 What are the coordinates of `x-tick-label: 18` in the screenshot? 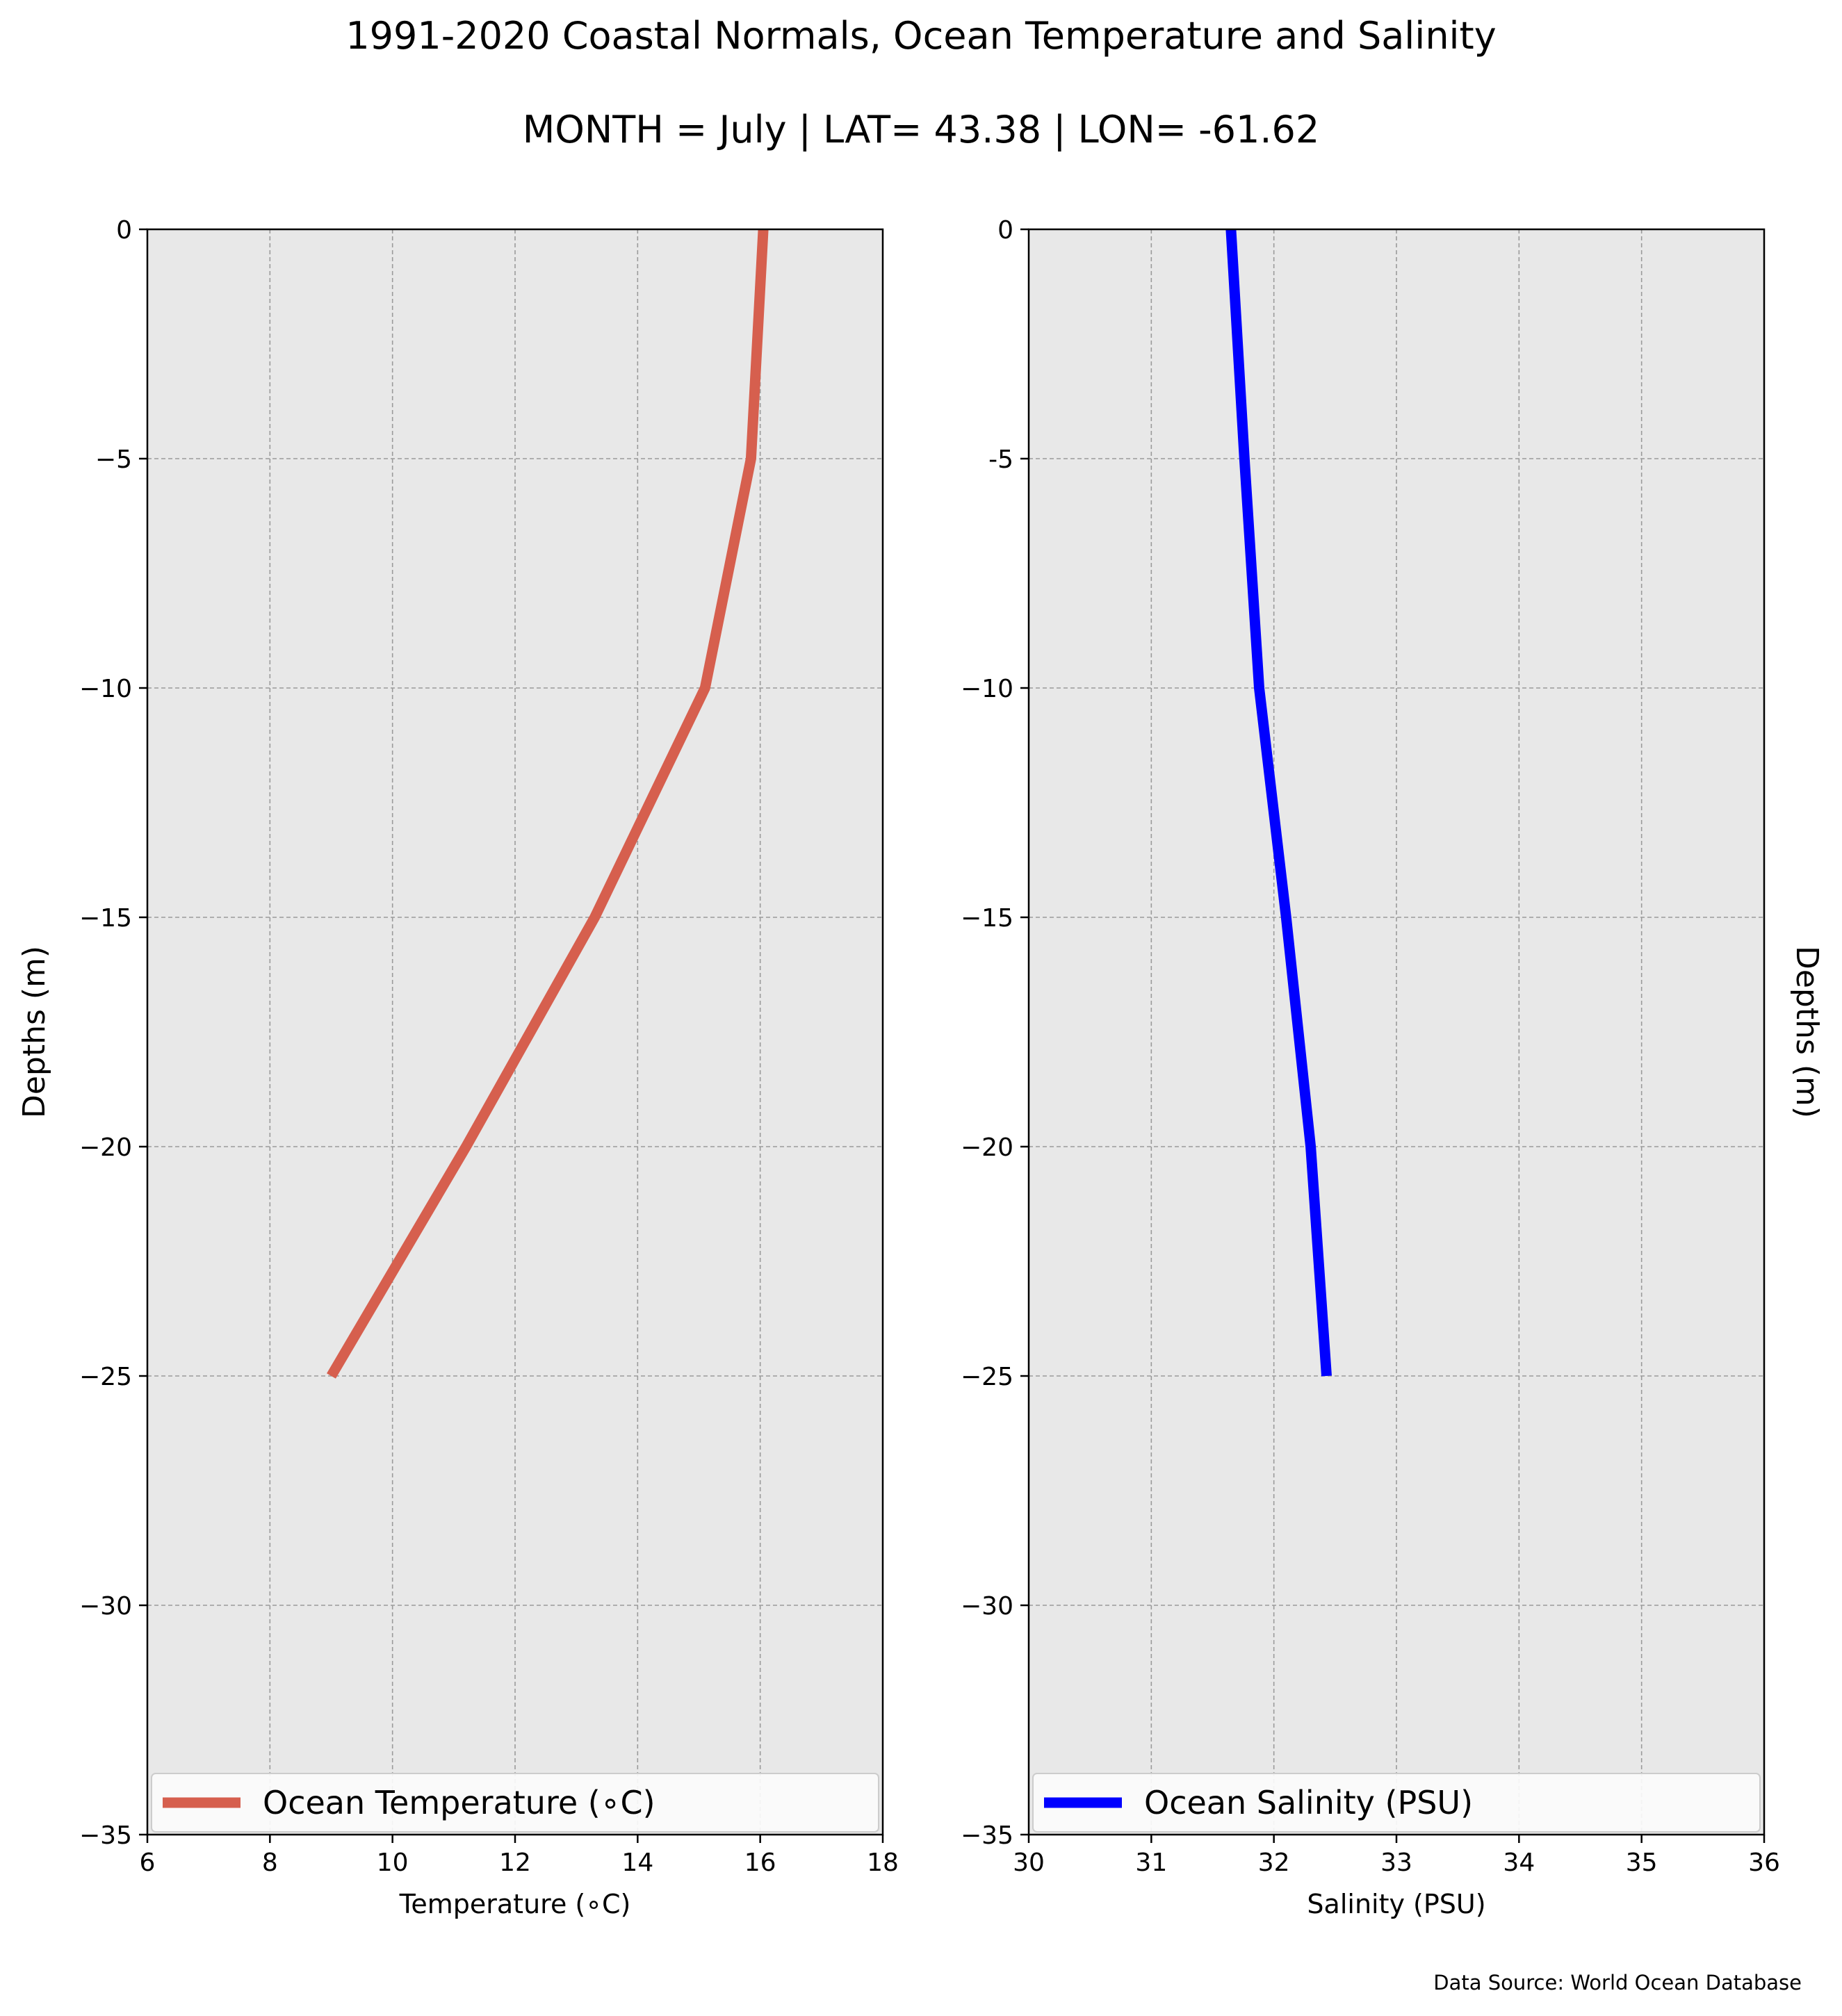 It's located at (883, 1863).